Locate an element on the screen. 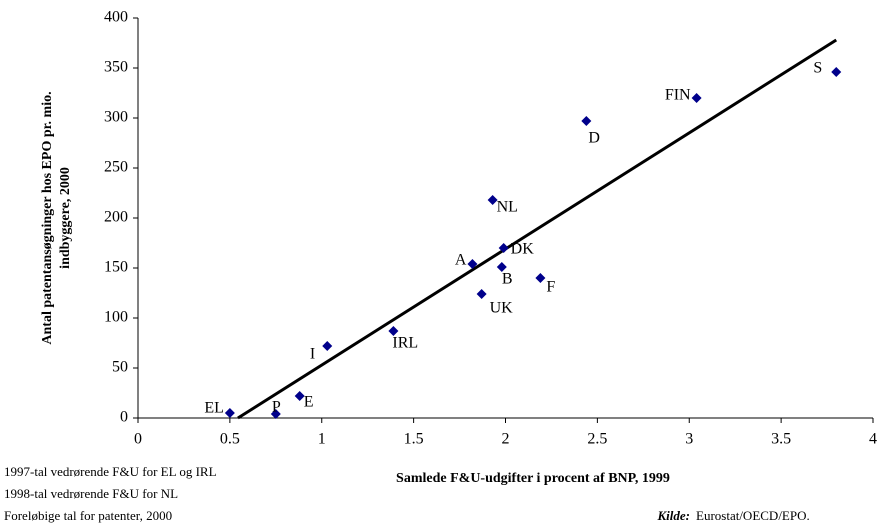  point-label: NL is located at coordinates (507, 207).